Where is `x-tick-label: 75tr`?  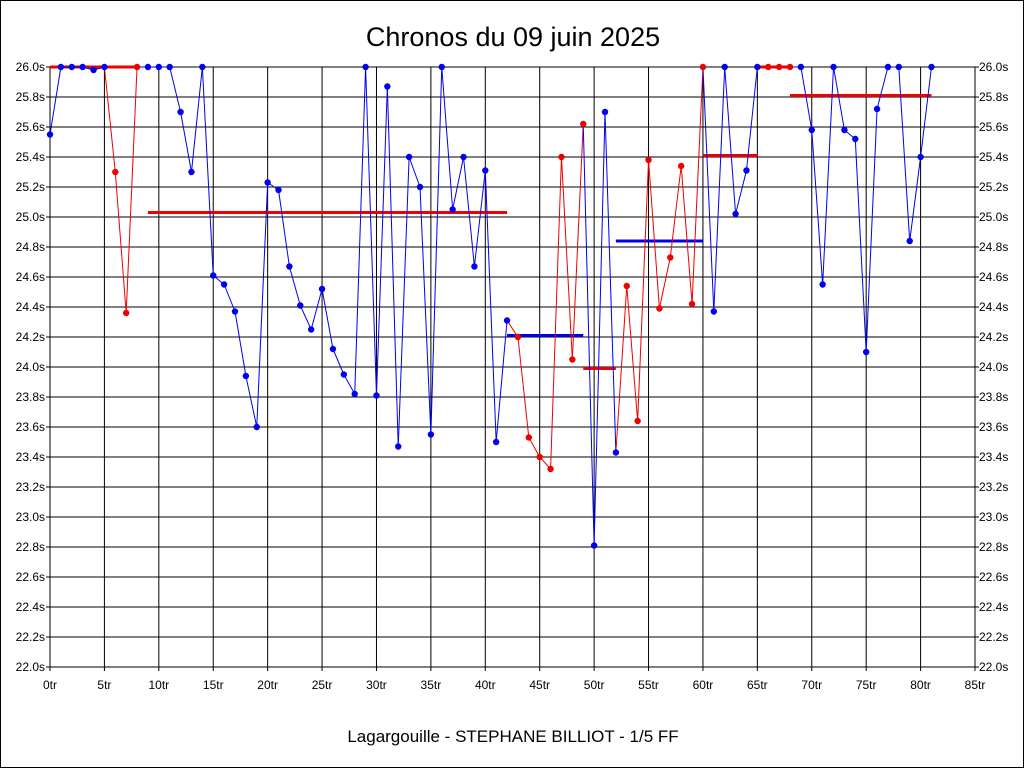 x-tick-label: 75tr is located at coordinates (866, 685).